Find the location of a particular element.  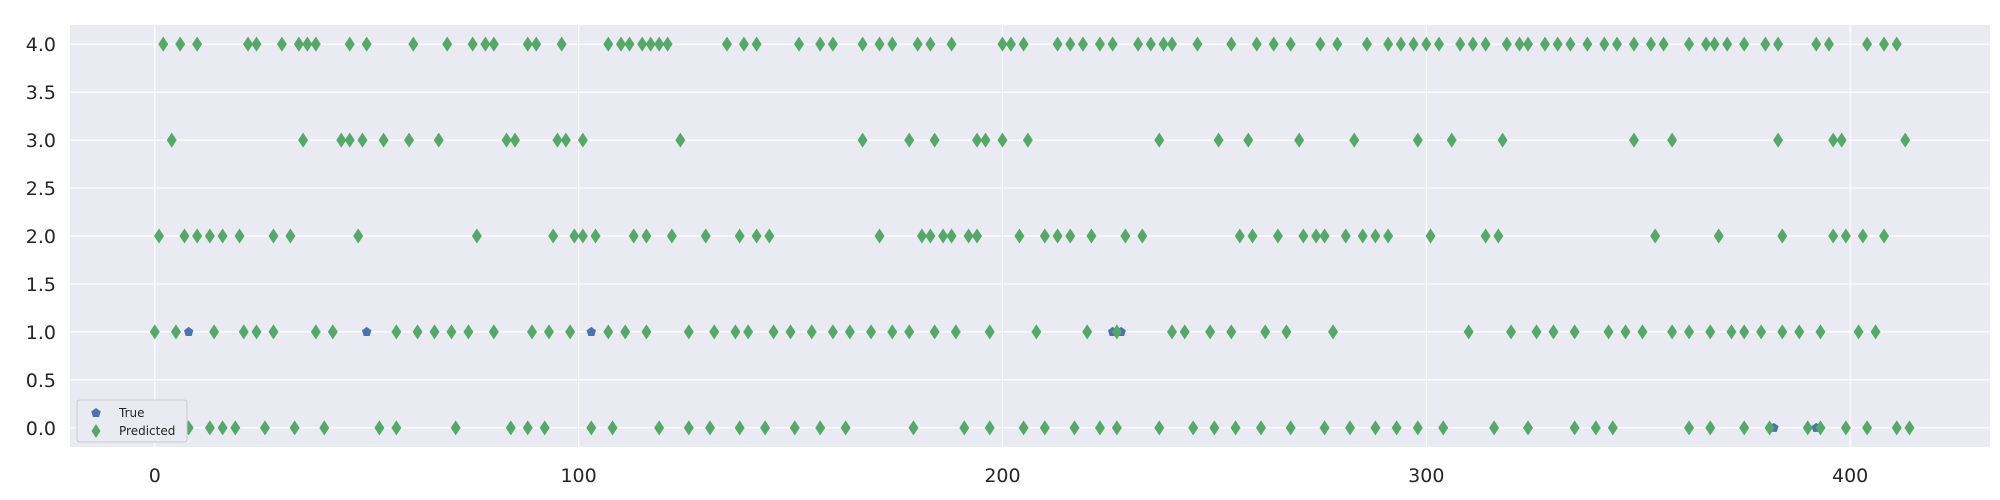

y-tick-label: 0.0 is located at coordinates (41, 429).